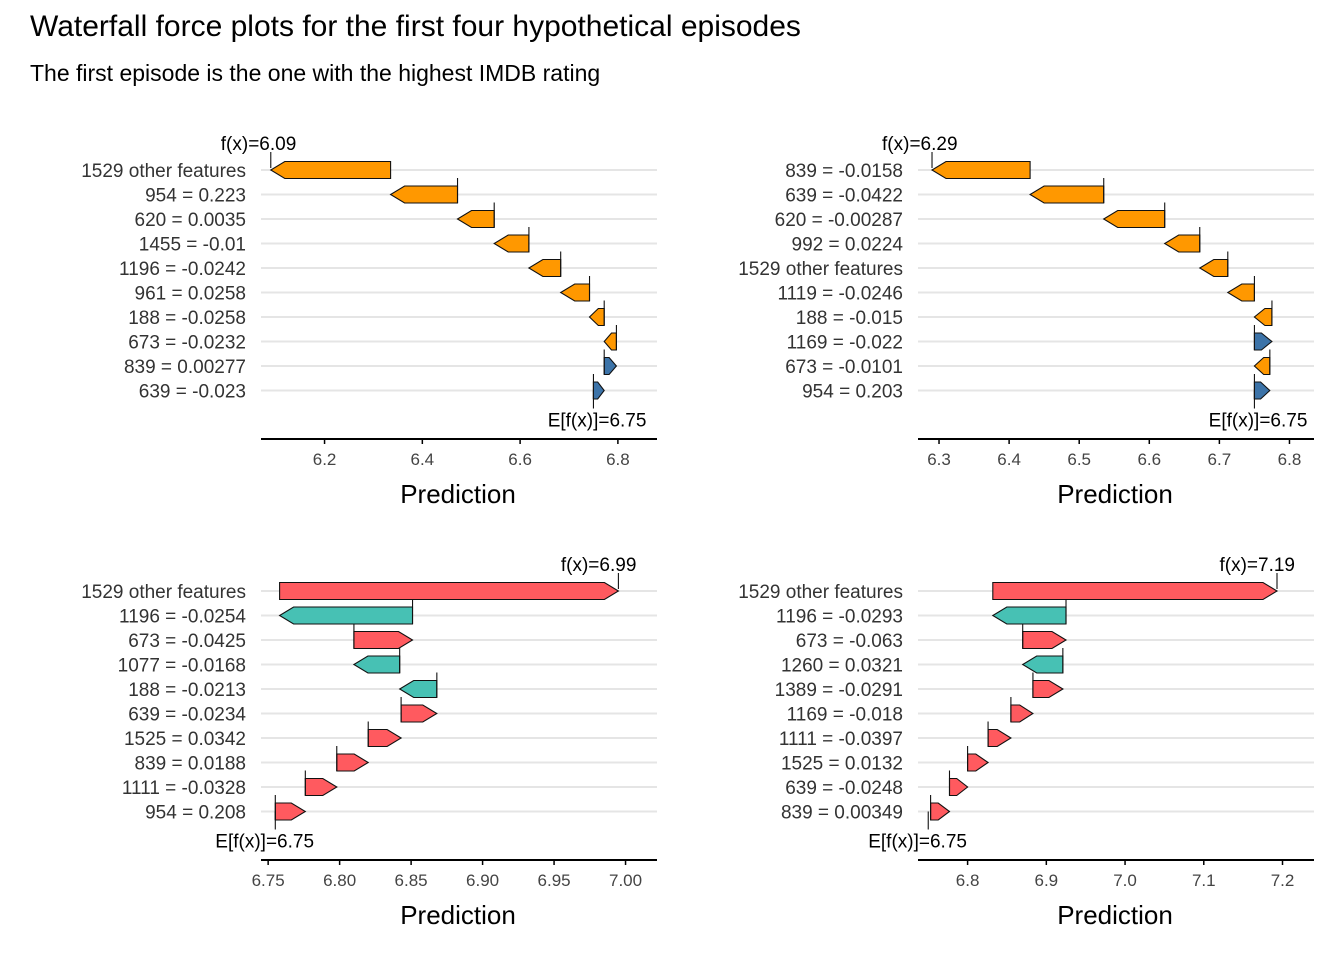  Describe the element at coordinates (192, 245) in the screenshot. I see `feature-label: 1455 = -0.01` at that location.